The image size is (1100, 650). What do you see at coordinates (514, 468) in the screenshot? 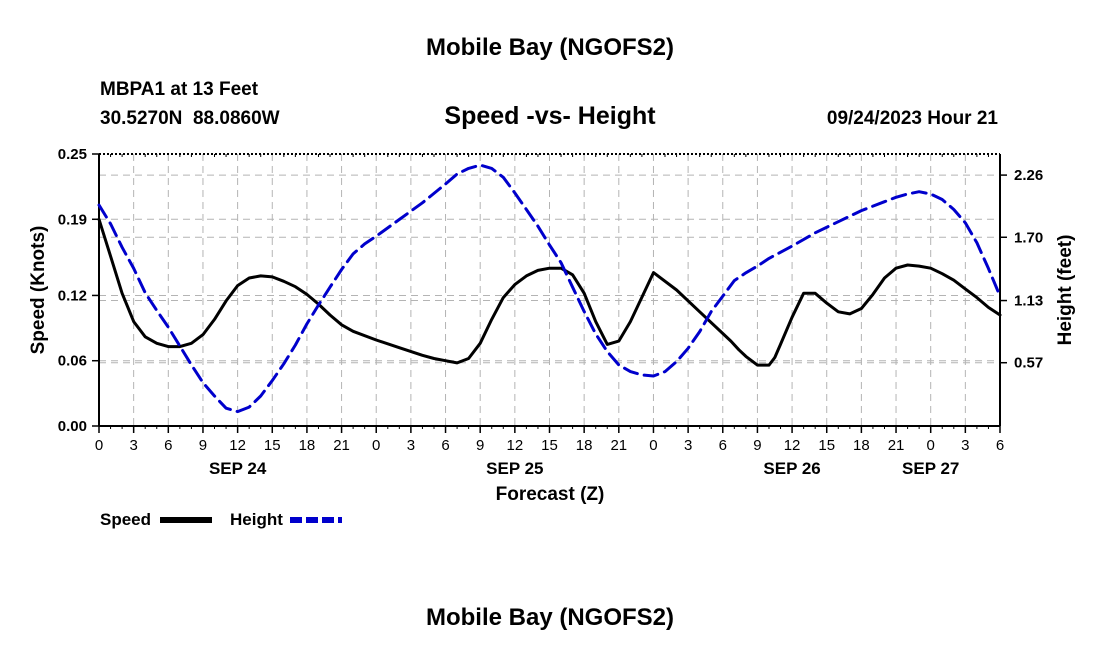
I see `date-label: SEP 25` at bounding box center [514, 468].